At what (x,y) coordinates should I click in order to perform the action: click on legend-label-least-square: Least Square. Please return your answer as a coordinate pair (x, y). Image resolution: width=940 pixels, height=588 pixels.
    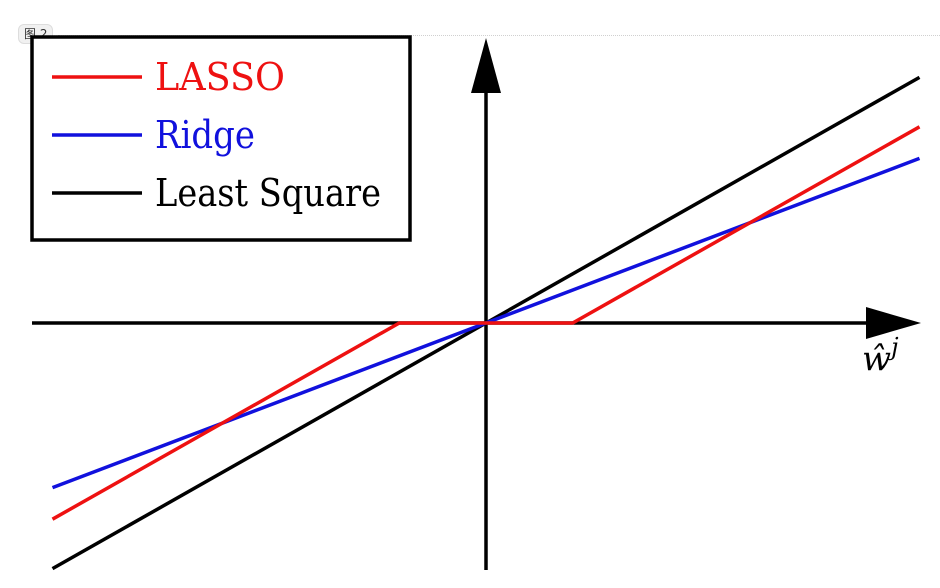
    Looking at the image, I should click on (268, 193).